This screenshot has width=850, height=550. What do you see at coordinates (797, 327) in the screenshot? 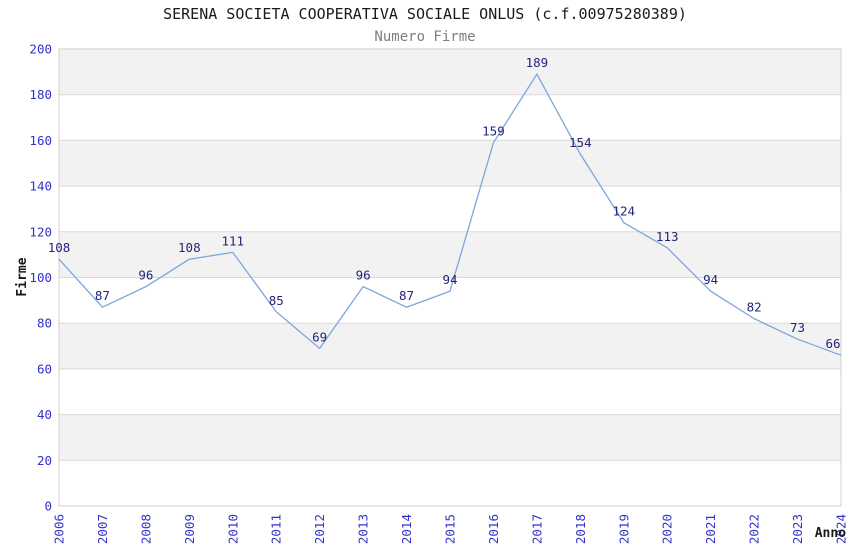
I see `data-point-label: 73` at bounding box center [797, 327].